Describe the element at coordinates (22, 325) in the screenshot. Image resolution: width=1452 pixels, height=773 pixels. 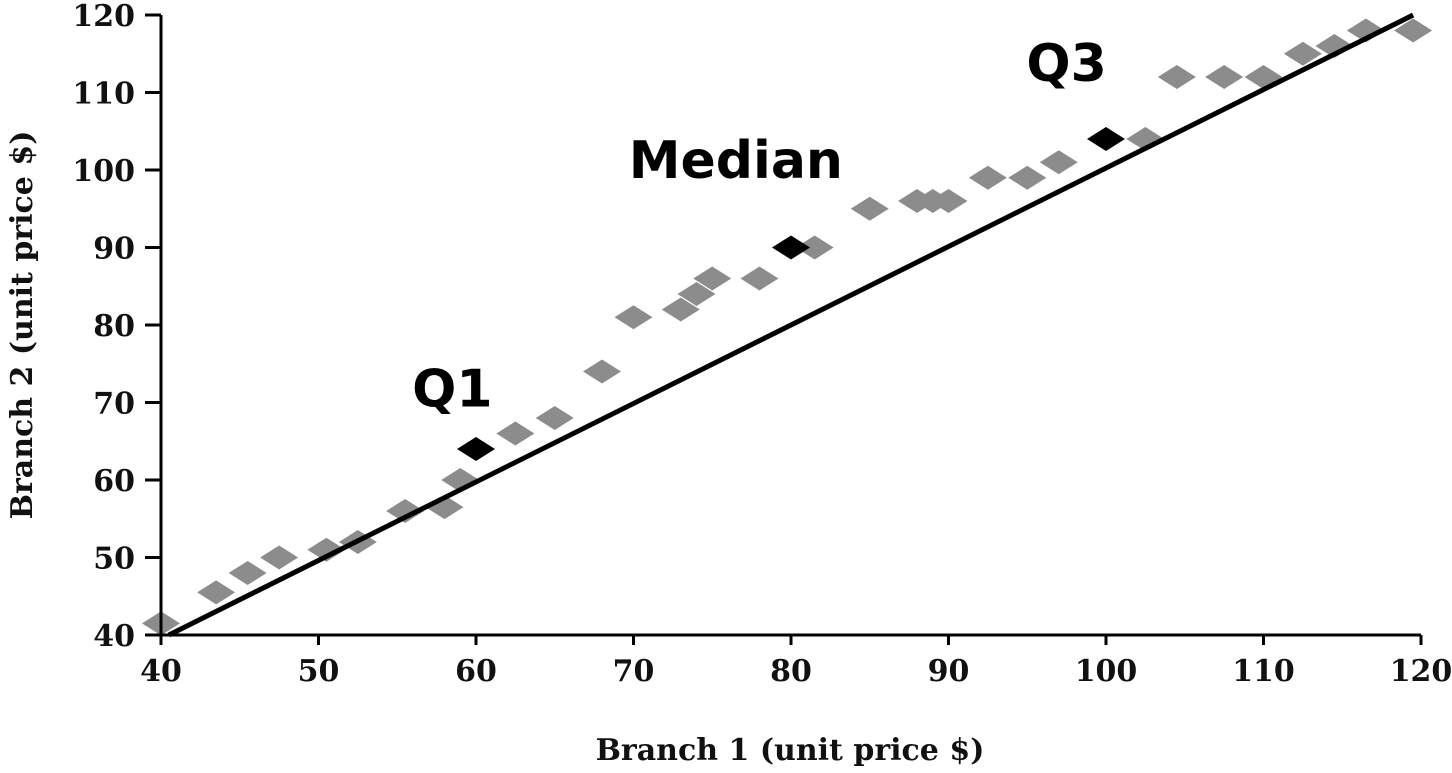
I see `y-axis-title: Branch 2 (unit price $)` at that location.